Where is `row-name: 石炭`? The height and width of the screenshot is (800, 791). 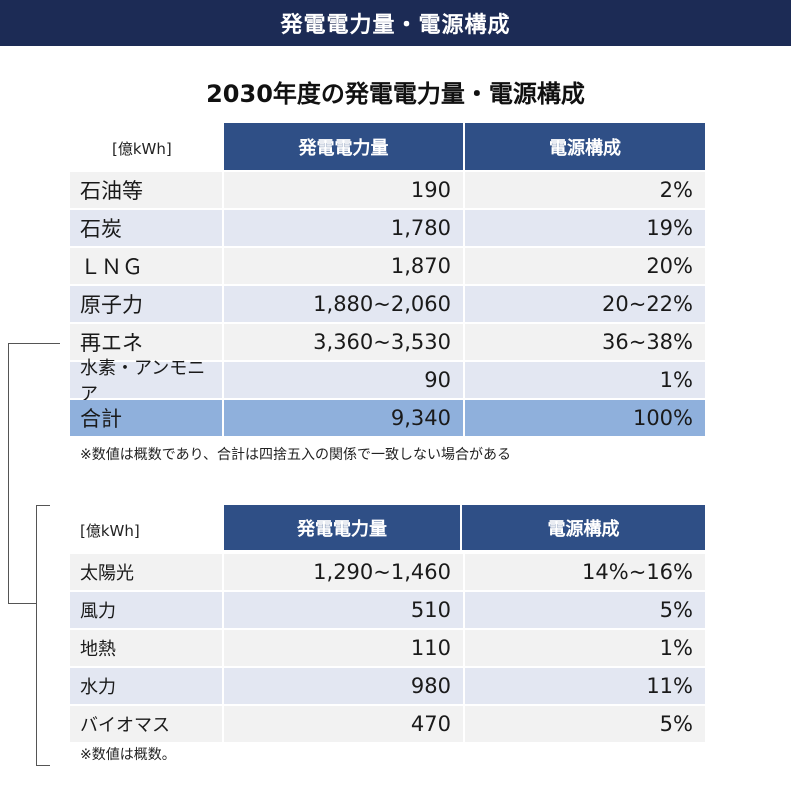 row-name: 石炭 is located at coordinates (146, 228).